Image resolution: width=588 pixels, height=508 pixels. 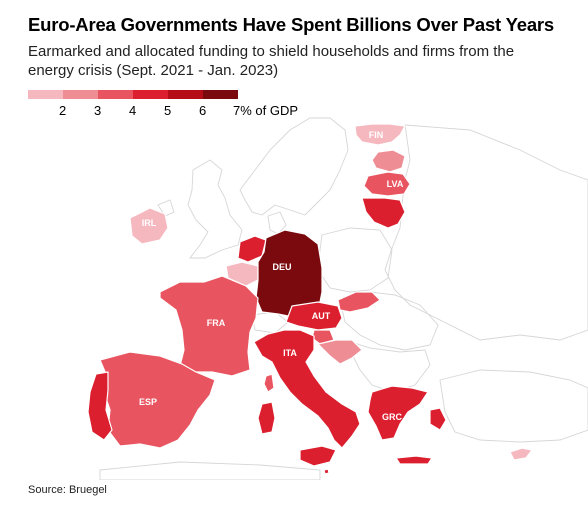 What do you see at coordinates (163, 104) in the screenshot?
I see `legend: 2 3 4 5 6 7% of GDP` at bounding box center [163, 104].